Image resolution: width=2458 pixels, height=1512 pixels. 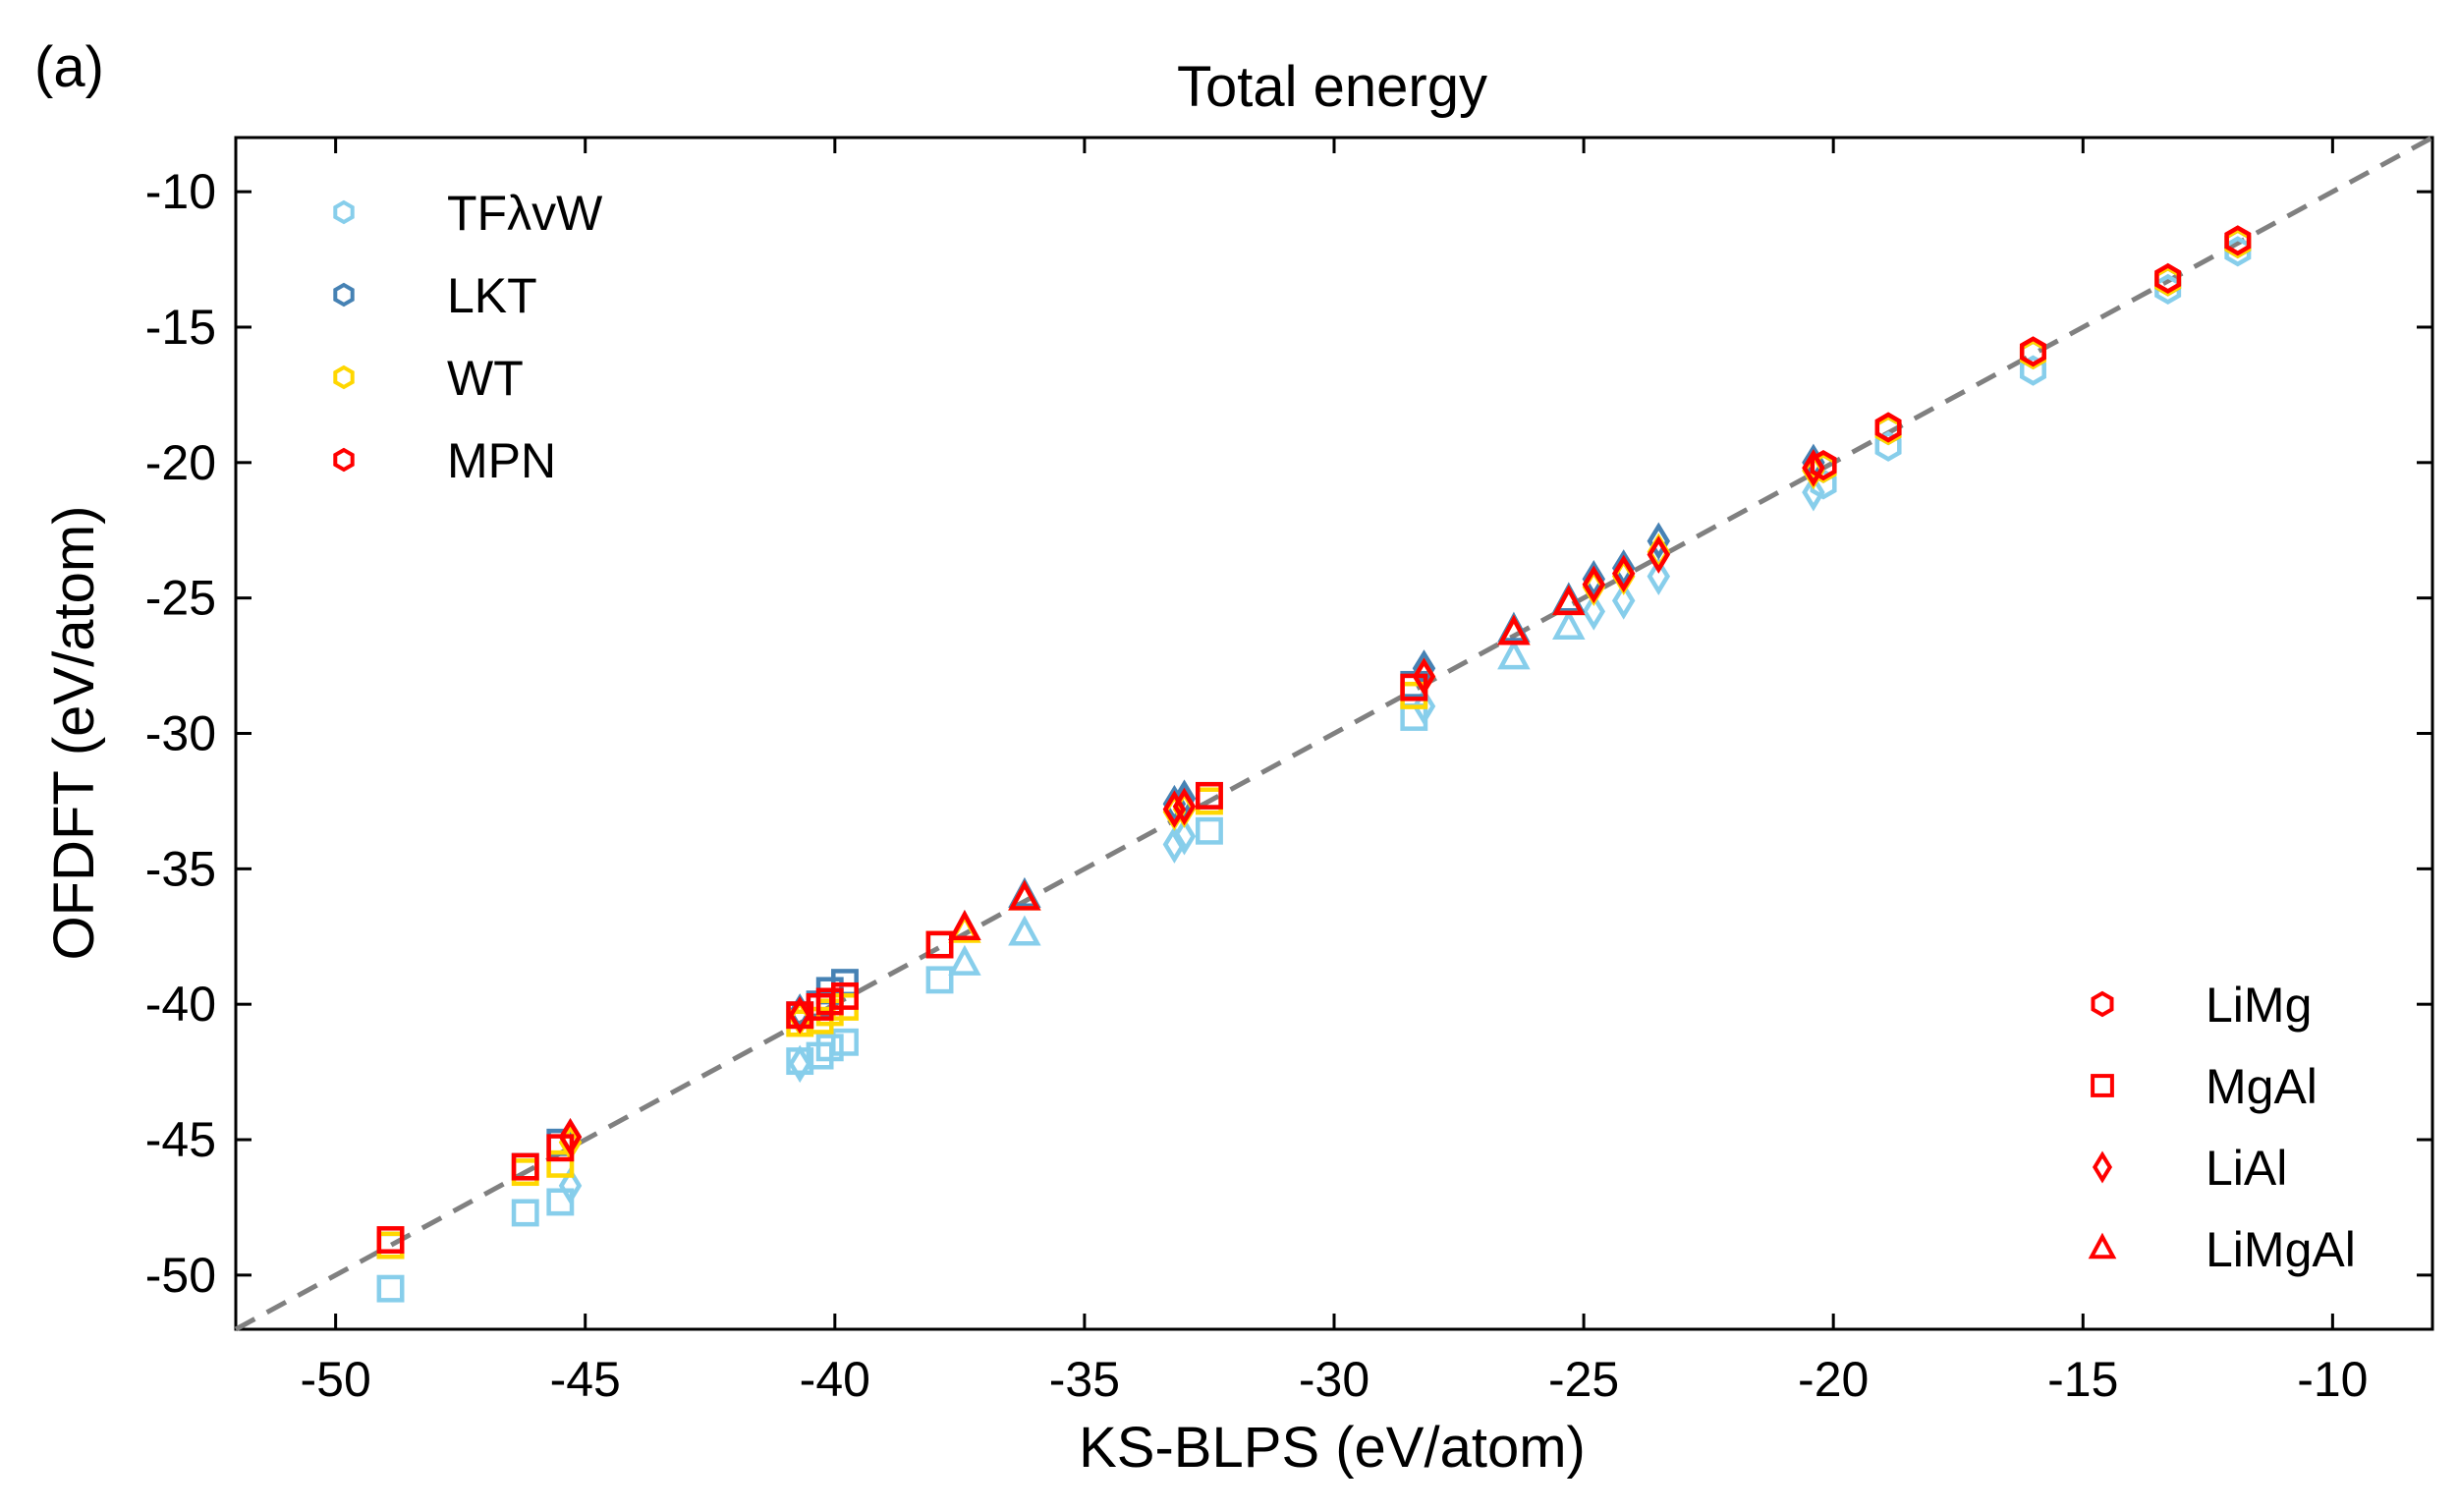 What do you see at coordinates (2102, 1246) in the screenshot?
I see `legend-triangle-icon` at bounding box center [2102, 1246].